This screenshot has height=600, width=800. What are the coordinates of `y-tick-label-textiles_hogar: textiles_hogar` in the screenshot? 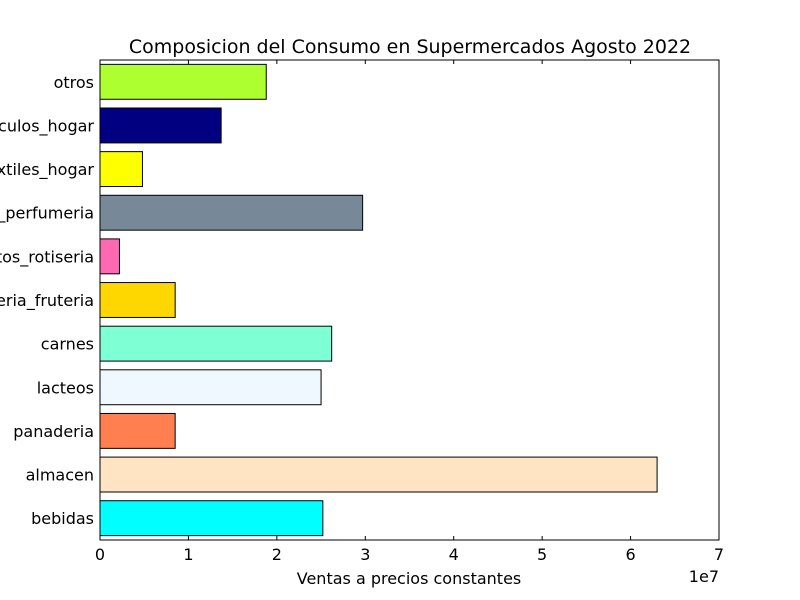 It's located at (47, 170).